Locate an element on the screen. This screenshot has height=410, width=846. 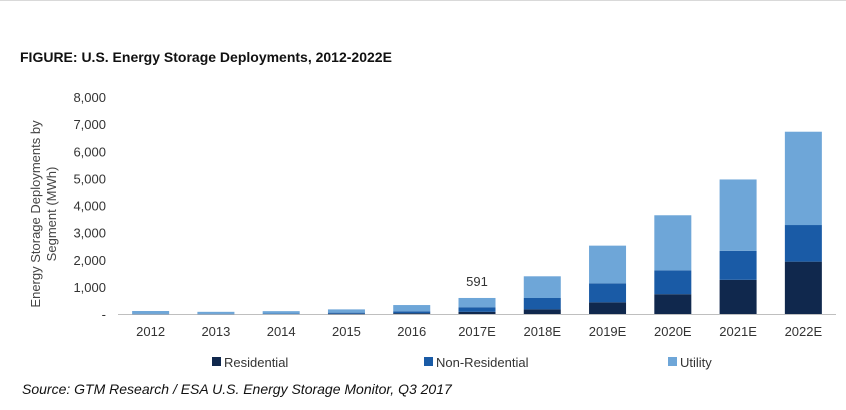
bar-residential-2019e is located at coordinates (608, 308).